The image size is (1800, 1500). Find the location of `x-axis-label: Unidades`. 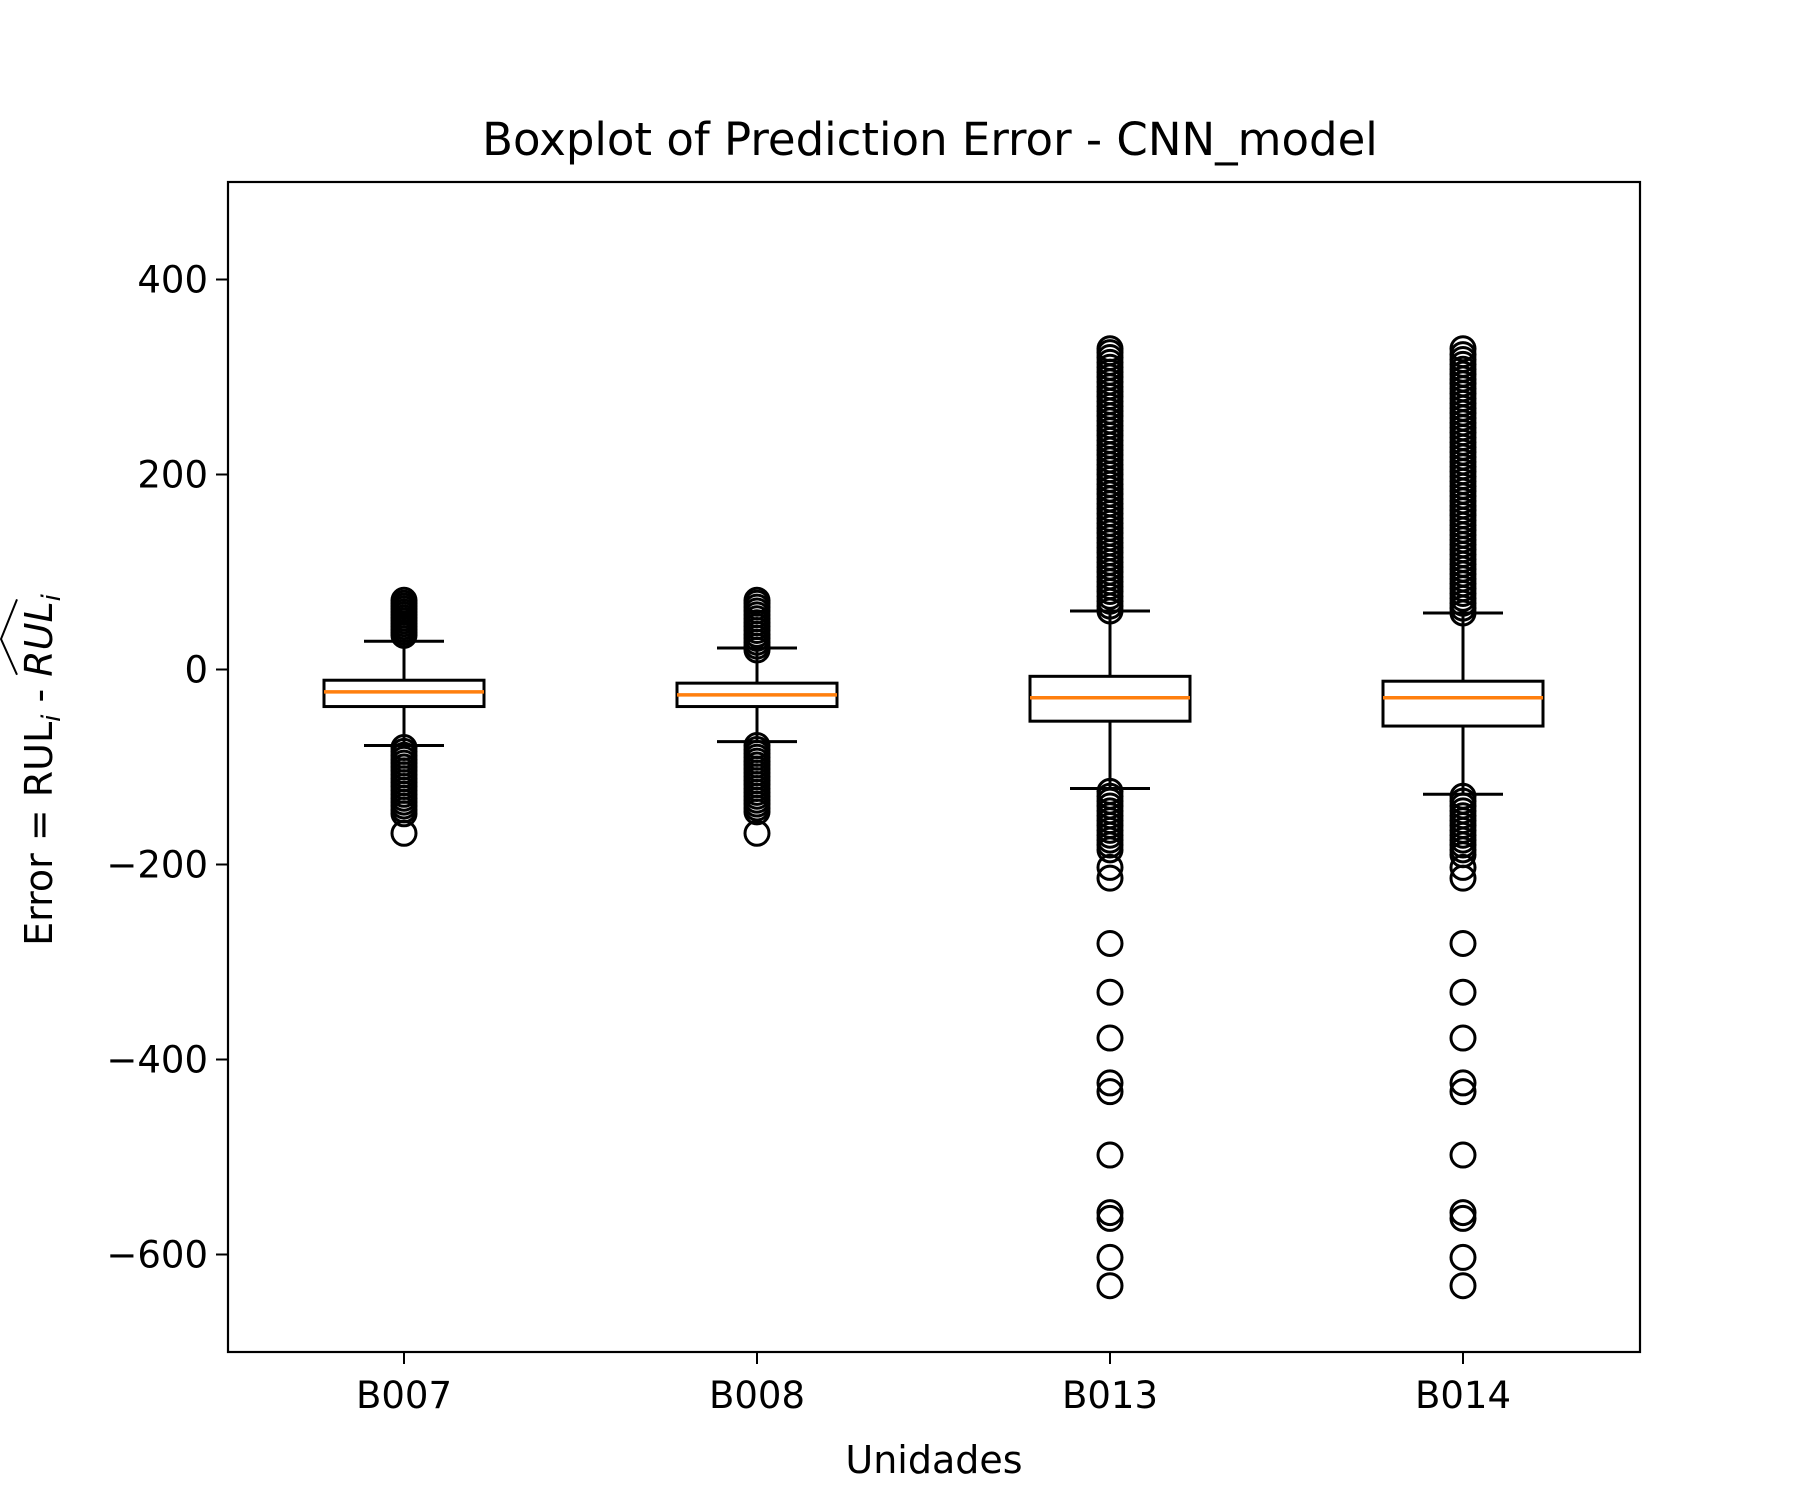

x-axis-label: Unidades is located at coordinates (933, 1460).